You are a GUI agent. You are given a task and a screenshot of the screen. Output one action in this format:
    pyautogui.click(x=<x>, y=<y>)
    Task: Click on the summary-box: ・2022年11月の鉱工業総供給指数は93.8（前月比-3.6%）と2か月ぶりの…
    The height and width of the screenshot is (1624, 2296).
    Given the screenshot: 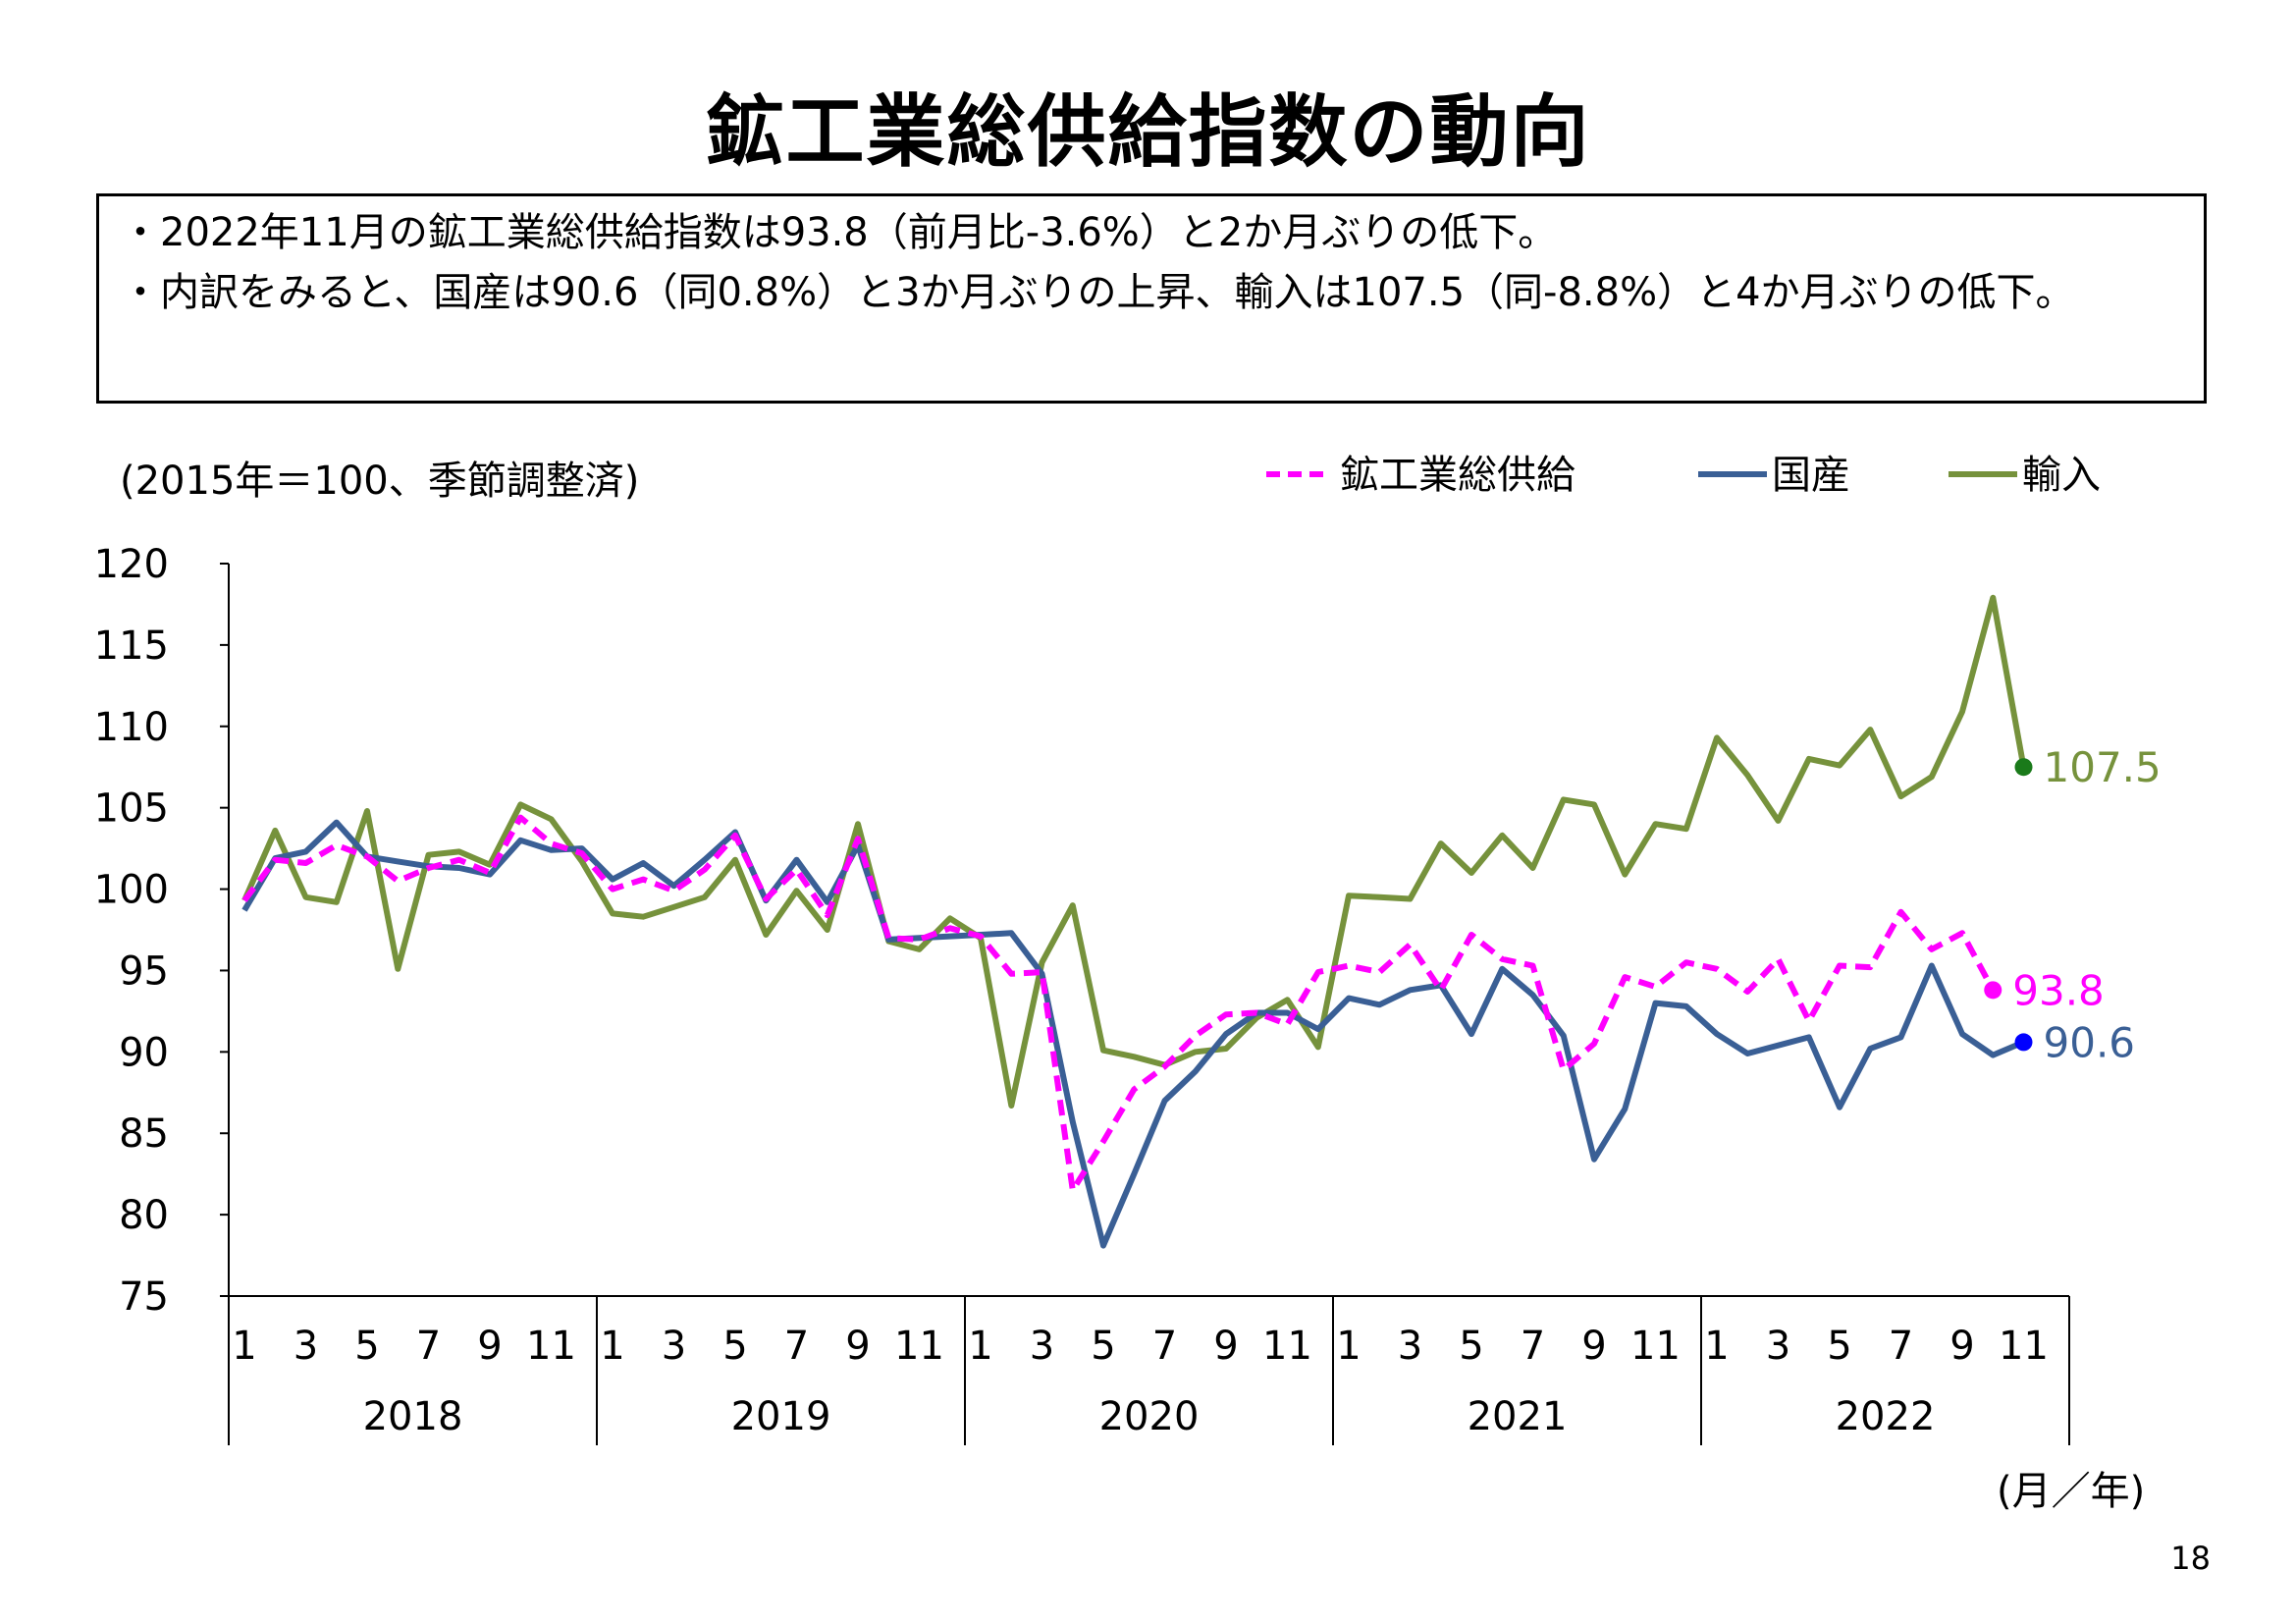 What is the action you would take?
    pyautogui.click(x=1151, y=298)
    